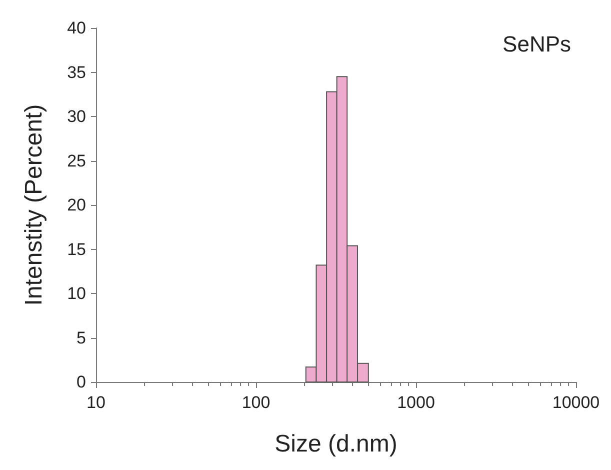 The width and height of the screenshot is (611, 470). I want to click on y-tick-label: 15, so click(76, 249).